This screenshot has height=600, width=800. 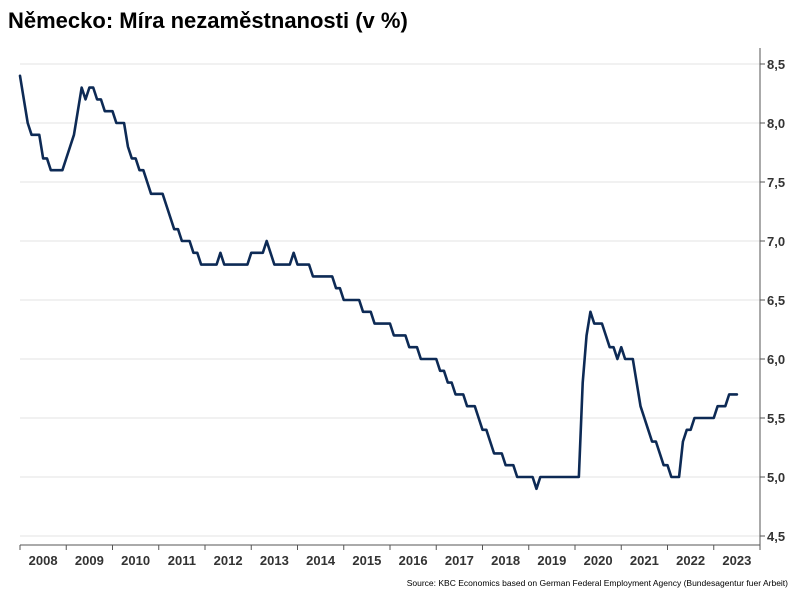 I want to click on y-tick-label: 8,0, so click(x=776, y=123).